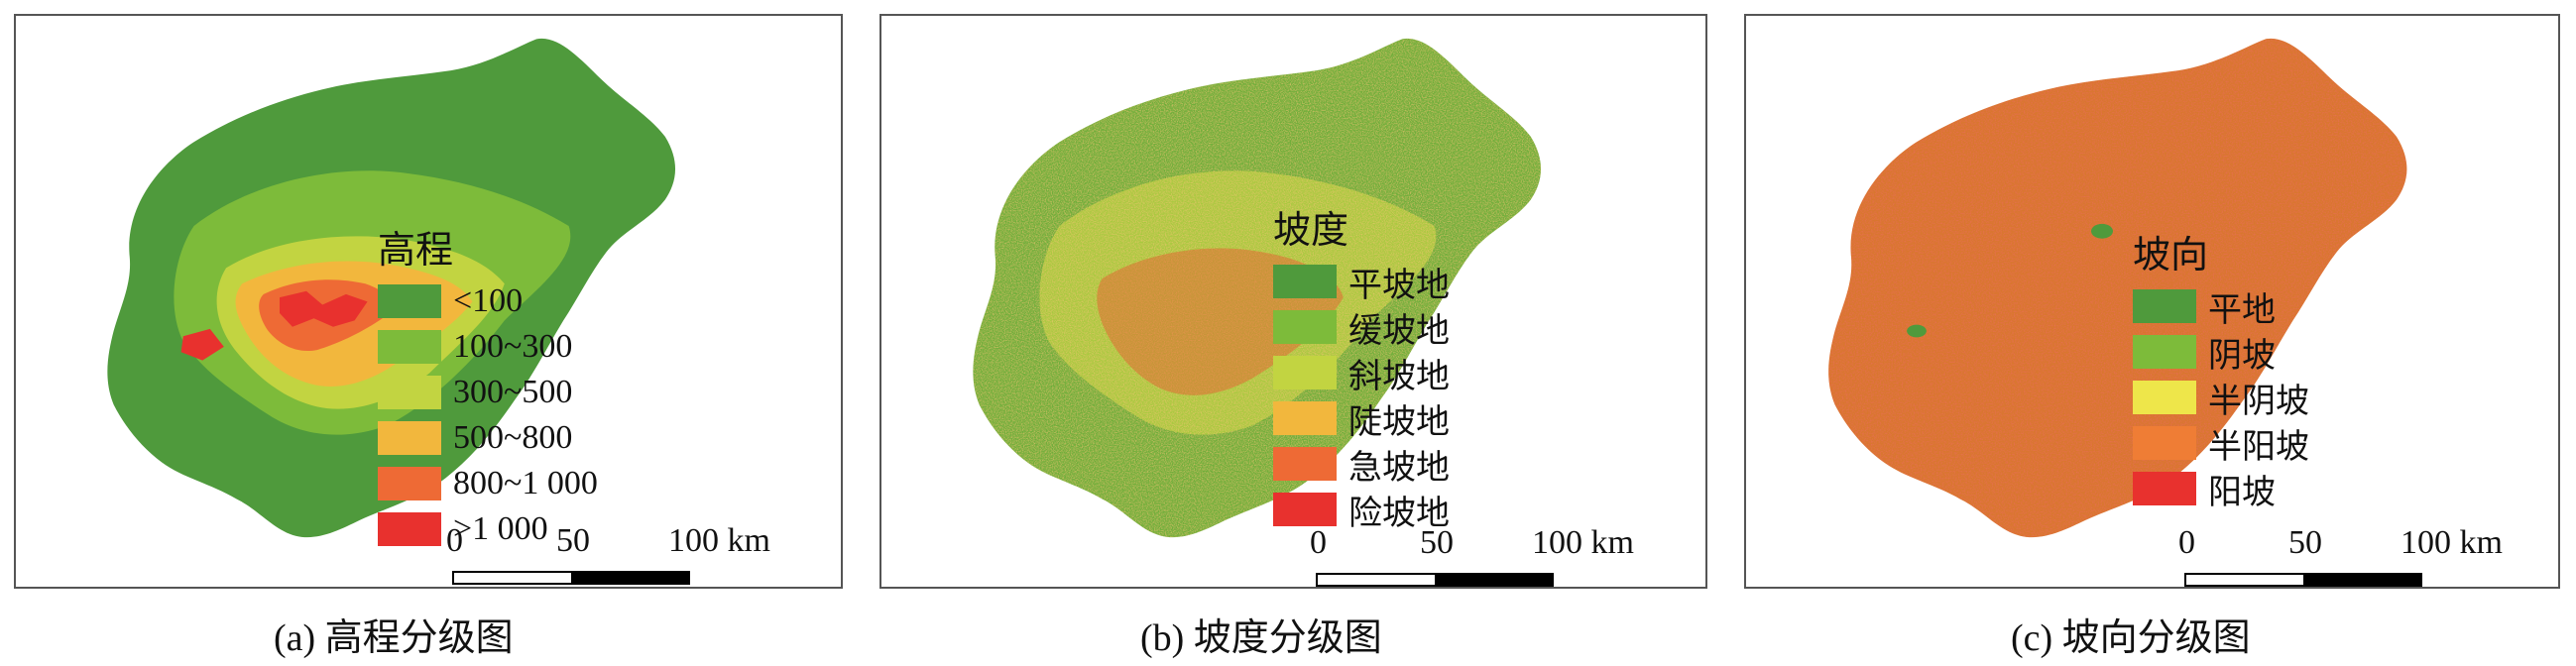 Image resolution: width=2576 pixels, height=666 pixels. What do you see at coordinates (513, 346) in the screenshot?
I see `legend-label: 100~300` at bounding box center [513, 346].